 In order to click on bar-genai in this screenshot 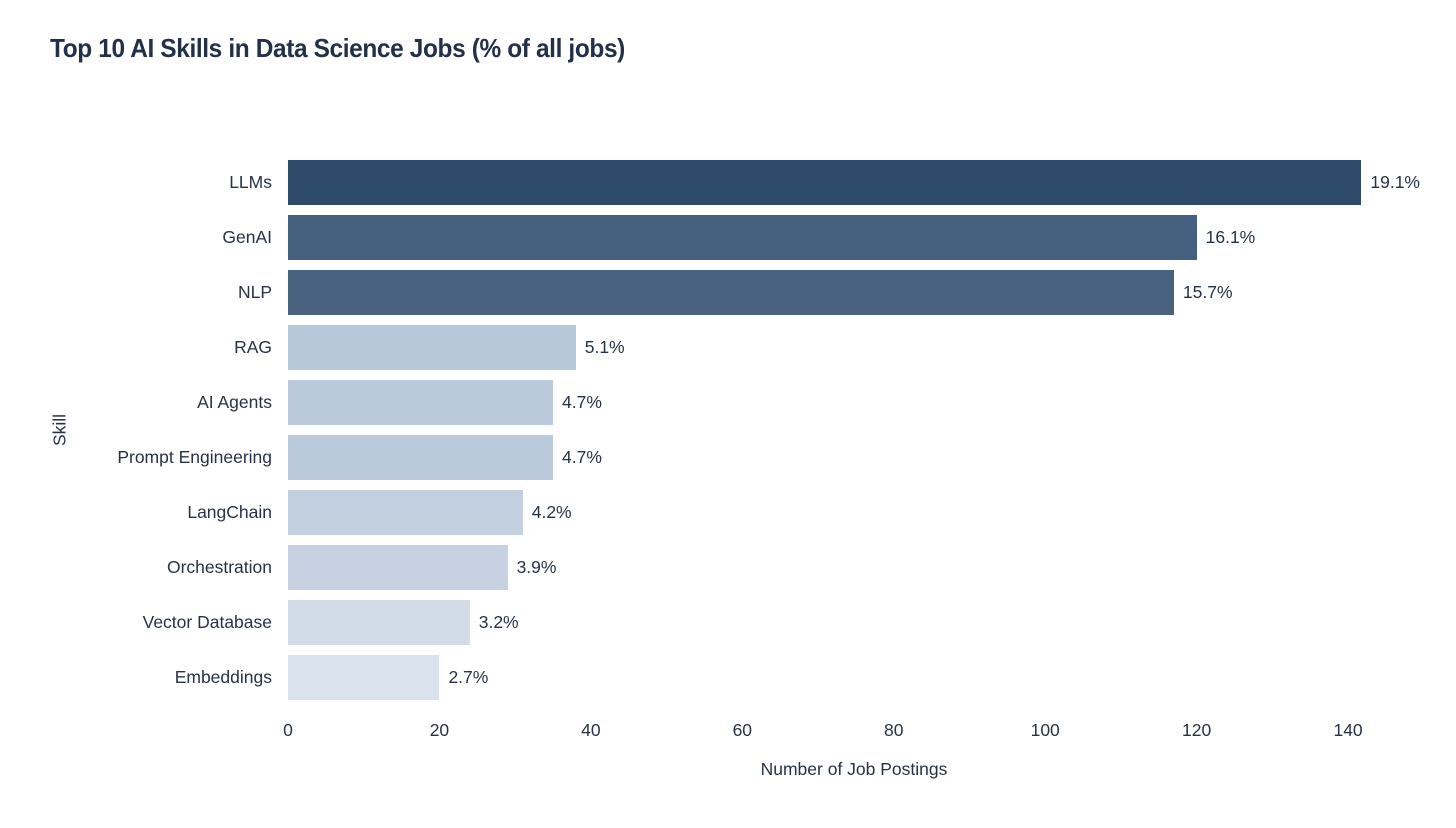, I will do `click(742, 237)`.